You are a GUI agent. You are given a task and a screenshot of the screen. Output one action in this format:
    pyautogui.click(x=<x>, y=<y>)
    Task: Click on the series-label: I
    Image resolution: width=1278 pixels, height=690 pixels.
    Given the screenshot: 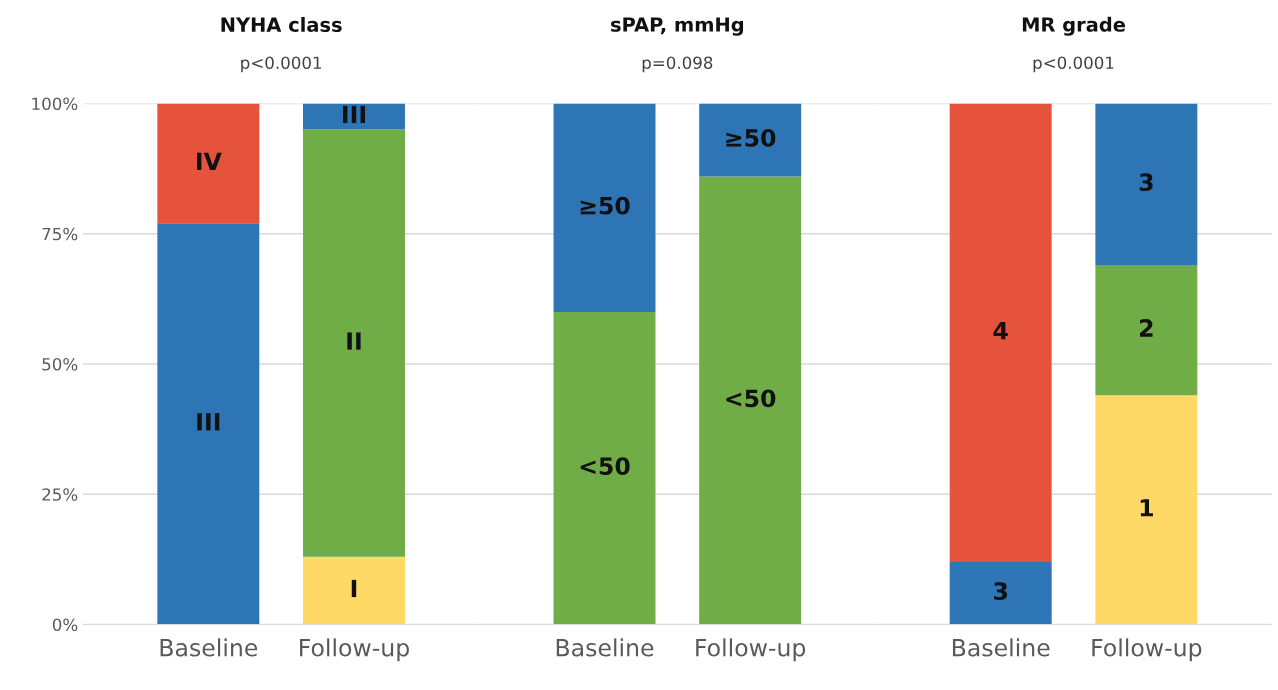 What is the action you would take?
    pyautogui.click(x=354, y=588)
    